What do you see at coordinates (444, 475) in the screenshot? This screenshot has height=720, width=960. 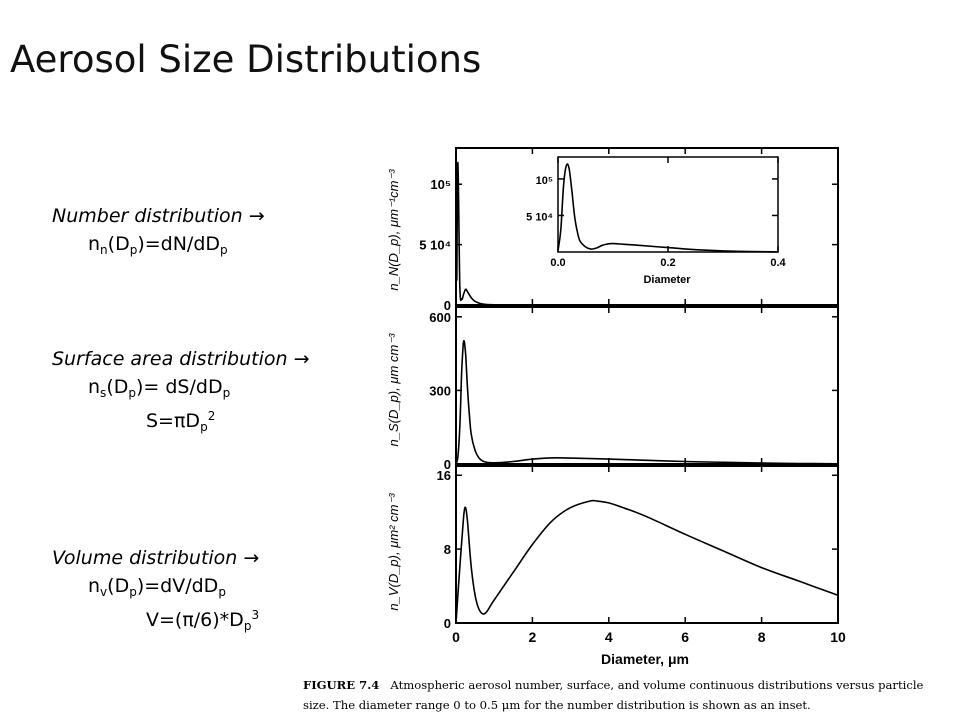 I see `volume-ytick-label: 16` at bounding box center [444, 475].